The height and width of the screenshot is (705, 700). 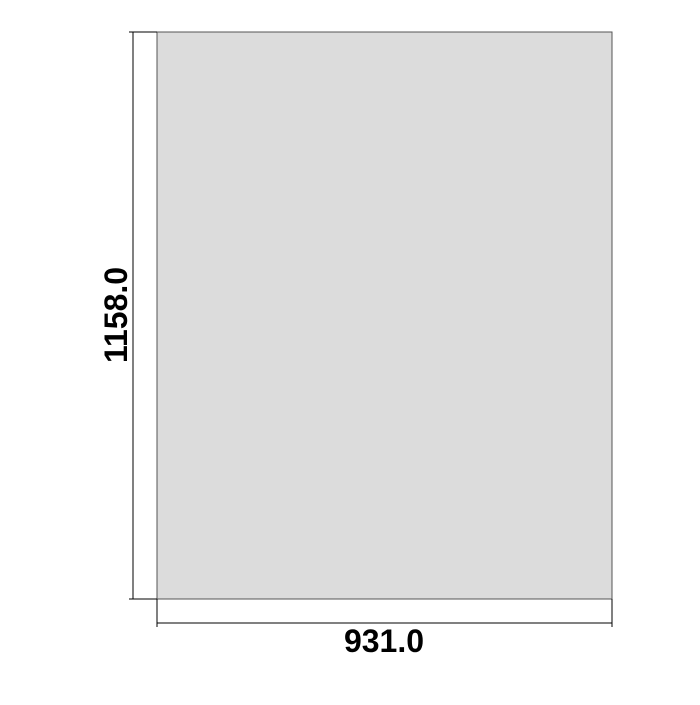 I want to click on height-dimension-label: 1158.0, so click(x=116, y=315).